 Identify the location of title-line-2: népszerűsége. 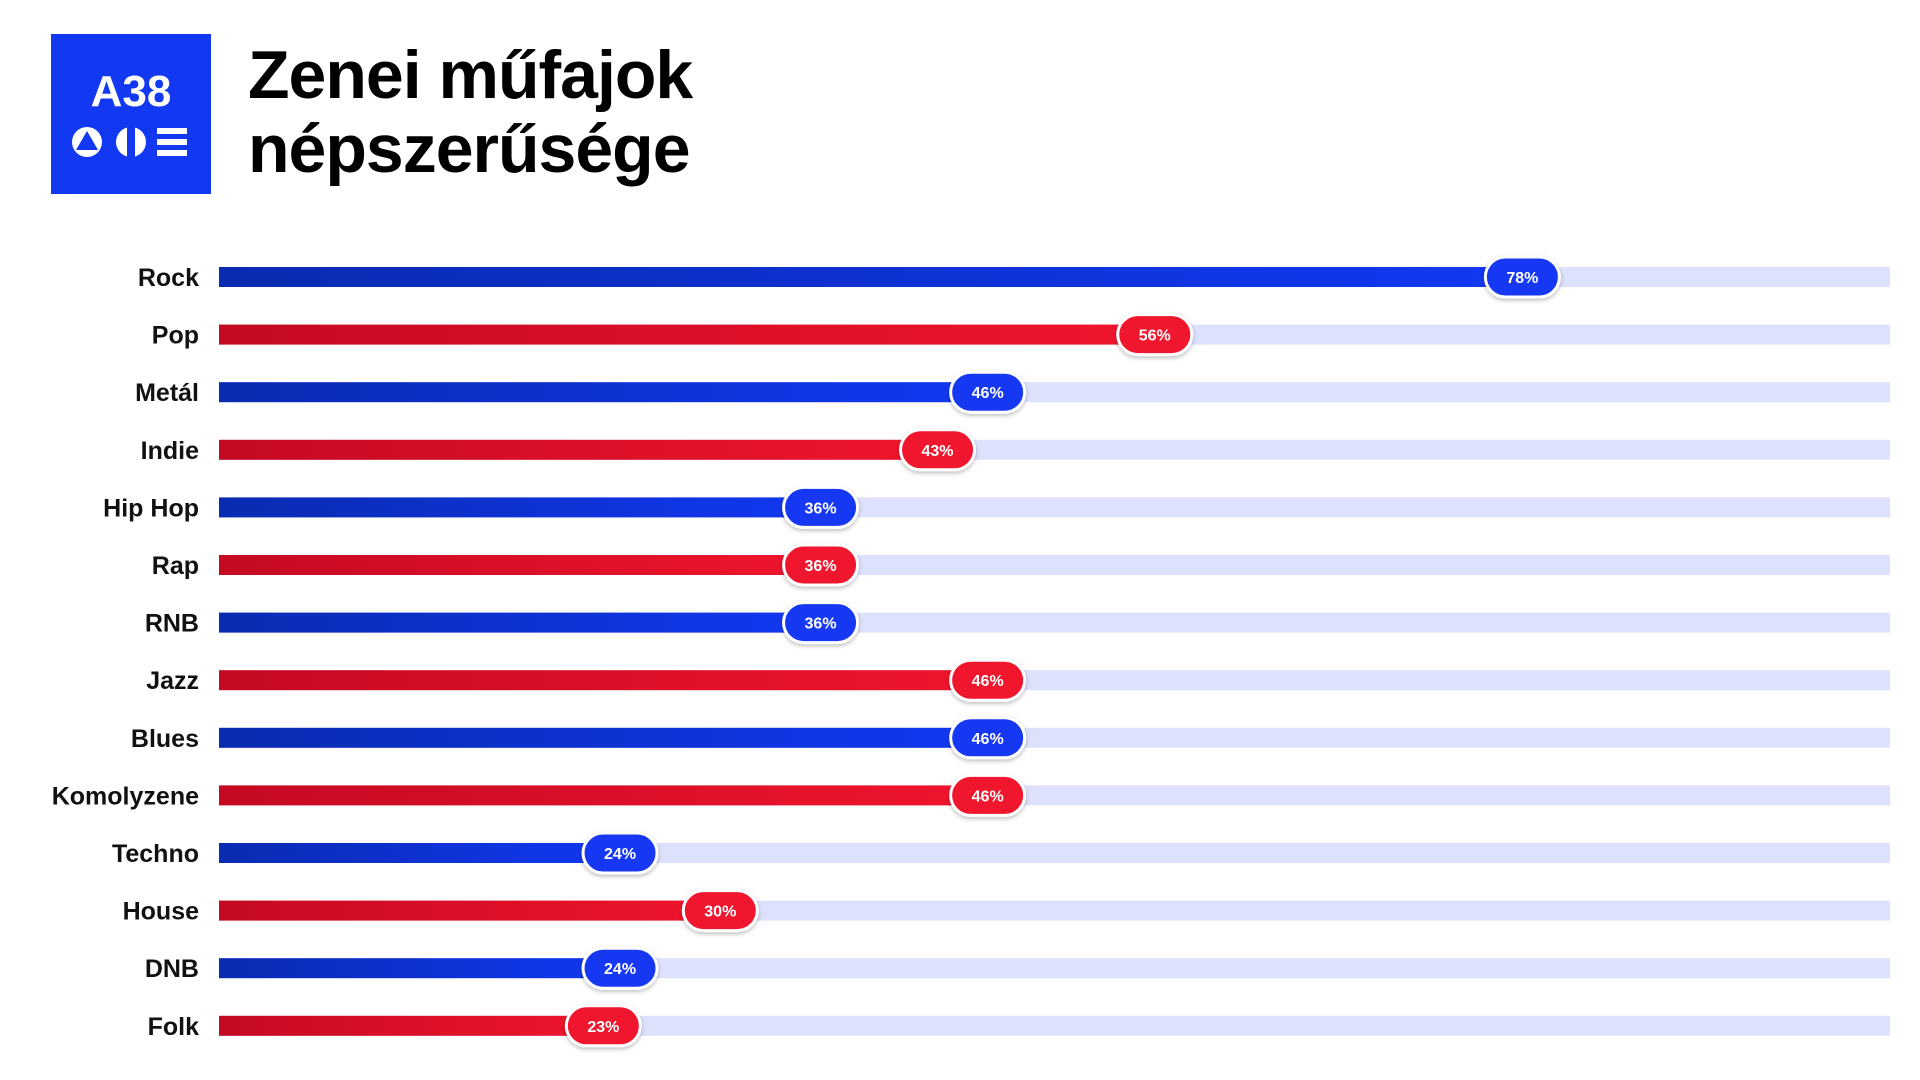
(469, 149).